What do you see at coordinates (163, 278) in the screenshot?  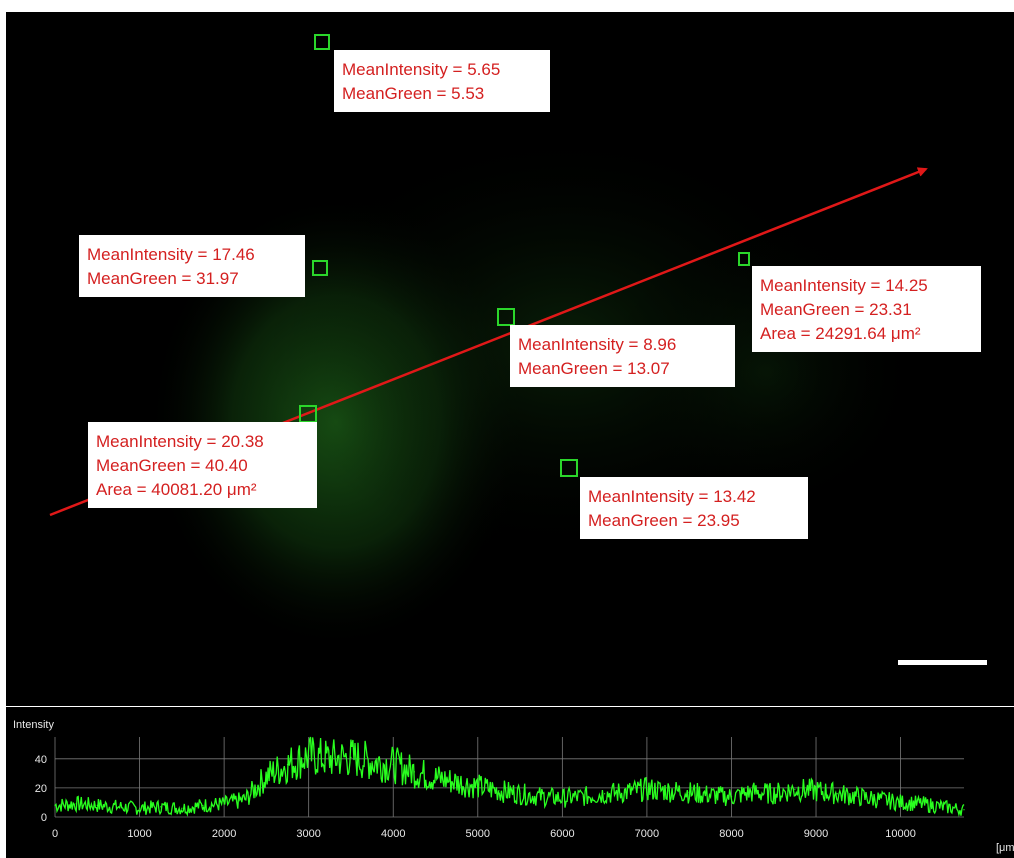 I see `label-line: MeanGreen = 31.97` at bounding box center [163, 278].